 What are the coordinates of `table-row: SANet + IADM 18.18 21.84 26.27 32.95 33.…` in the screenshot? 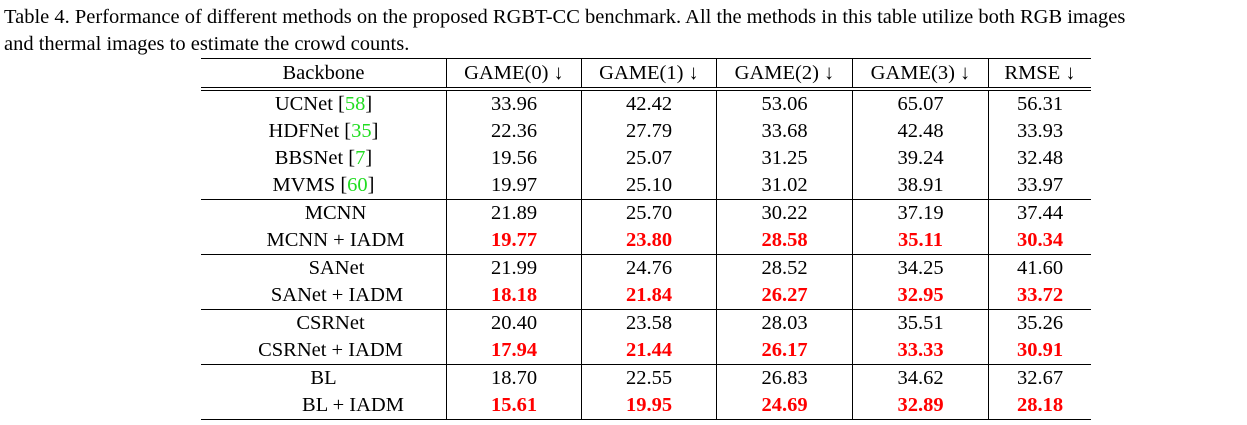 It's located at (646, 296).